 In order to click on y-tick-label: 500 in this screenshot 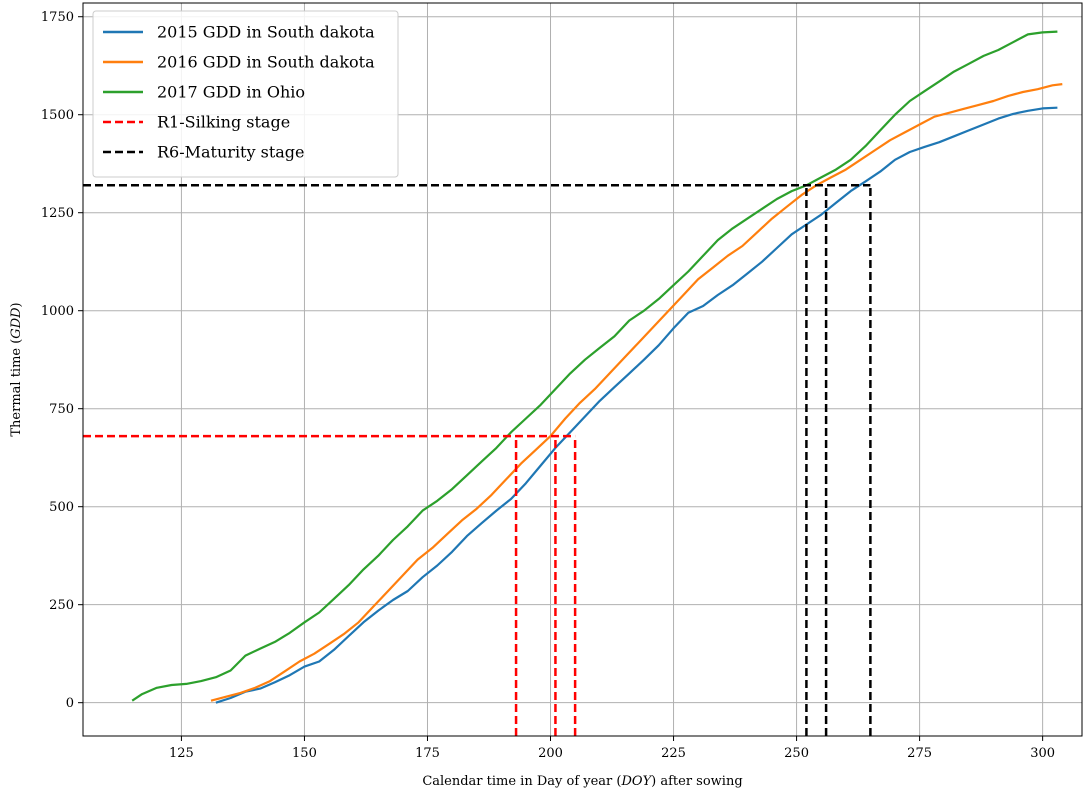, I will do `click(61, 507)`.